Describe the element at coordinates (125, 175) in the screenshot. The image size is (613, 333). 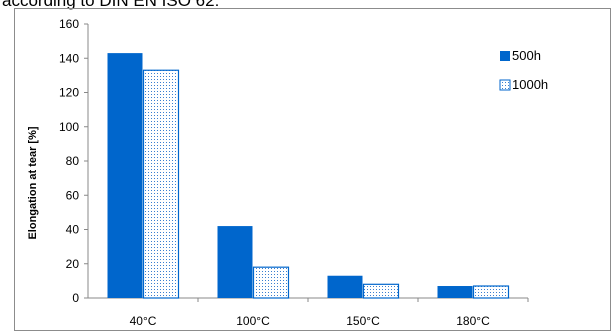
I see `bar-500h-40°C` at that location.